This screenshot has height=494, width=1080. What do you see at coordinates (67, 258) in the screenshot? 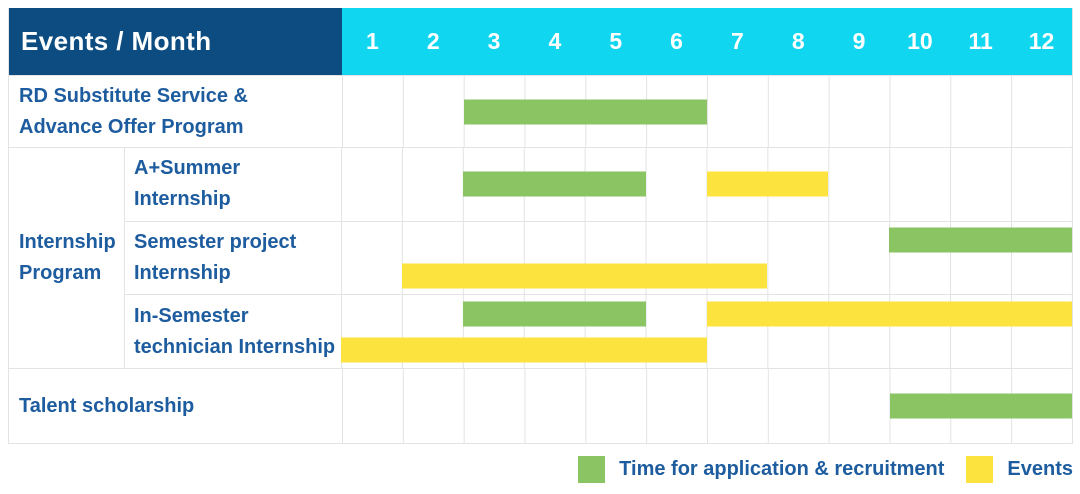
I see `group-label: Internship Program` at bounding box center [67, 258].